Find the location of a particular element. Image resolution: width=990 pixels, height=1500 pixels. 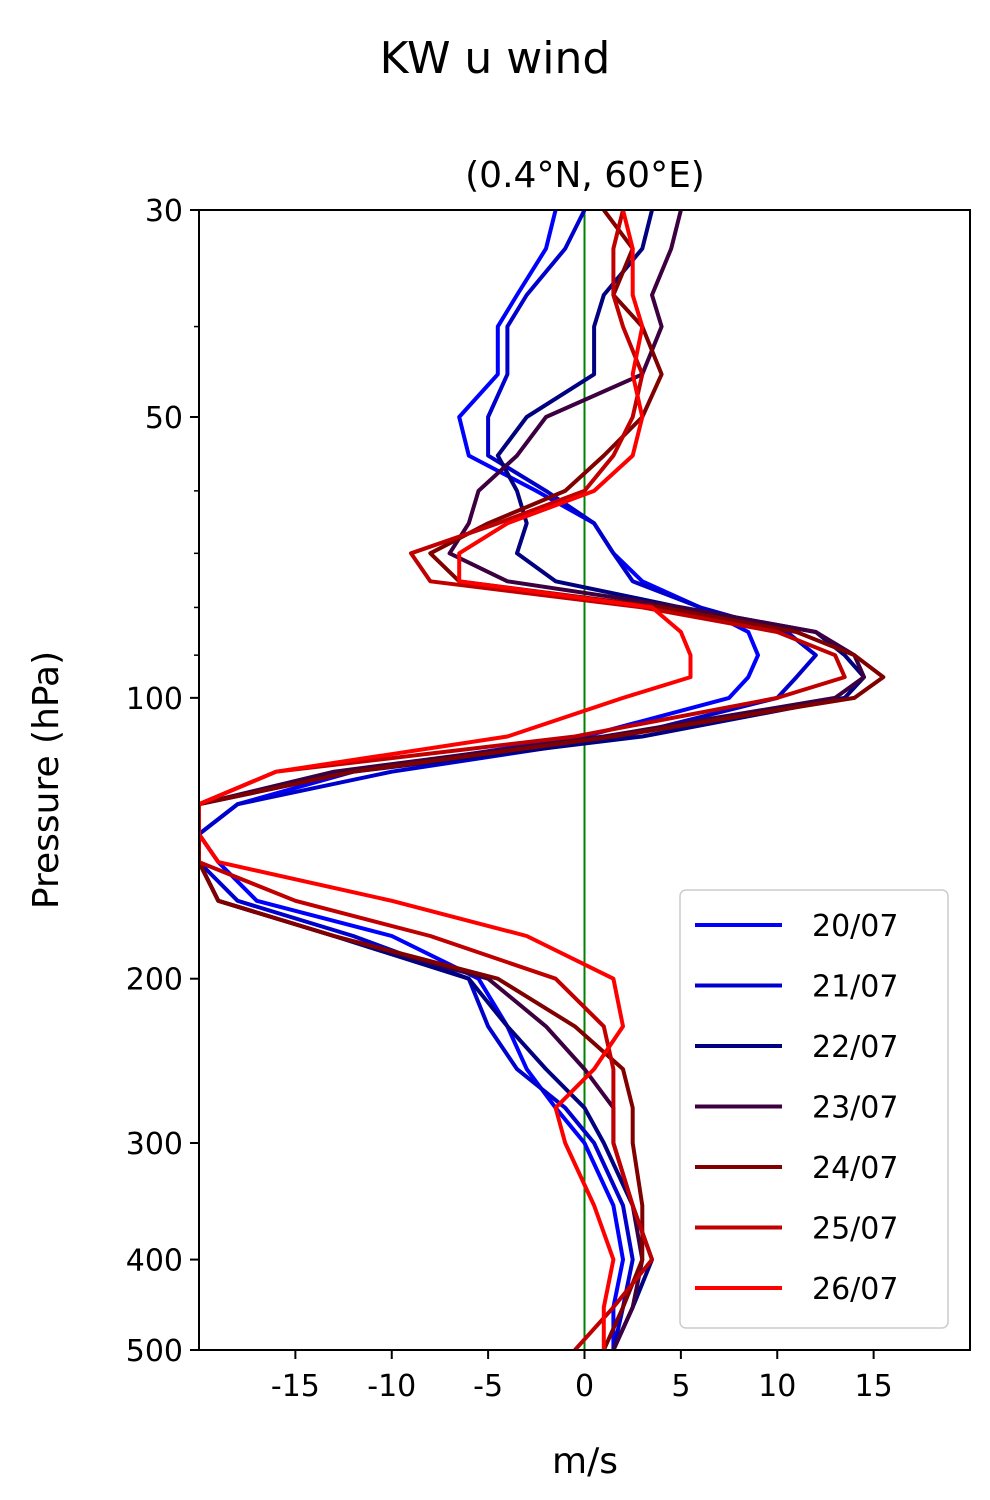

legend-label: 24/07 is located at coordinates (855, 1168).